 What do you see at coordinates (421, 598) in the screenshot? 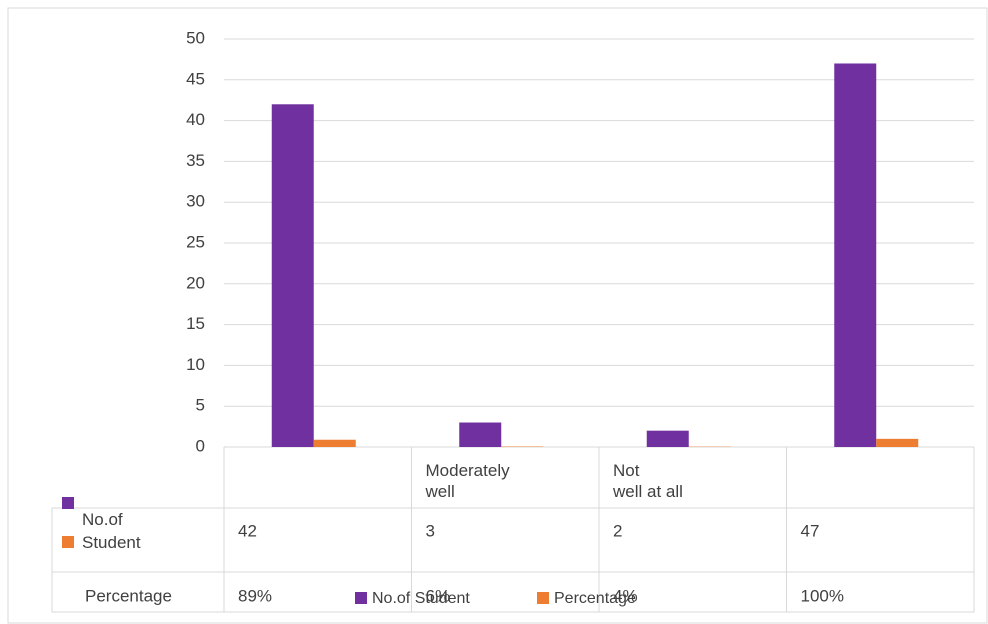
I see `legend-label: No.of Student` at bounding box center [421, 598].